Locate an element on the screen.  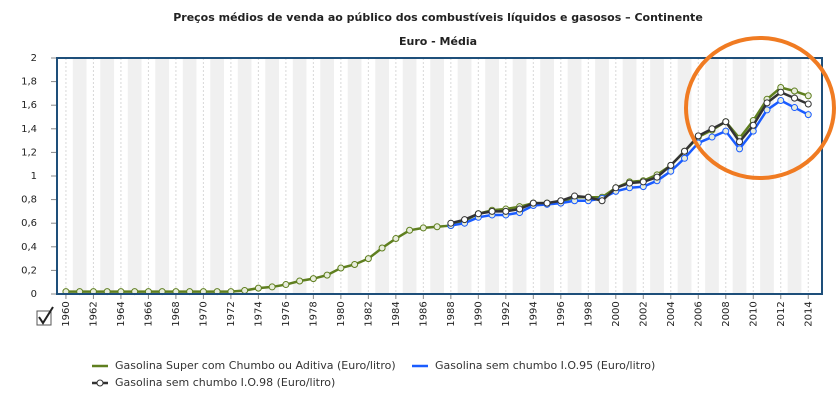
checkbox-check is located at coordinates (46, 315).